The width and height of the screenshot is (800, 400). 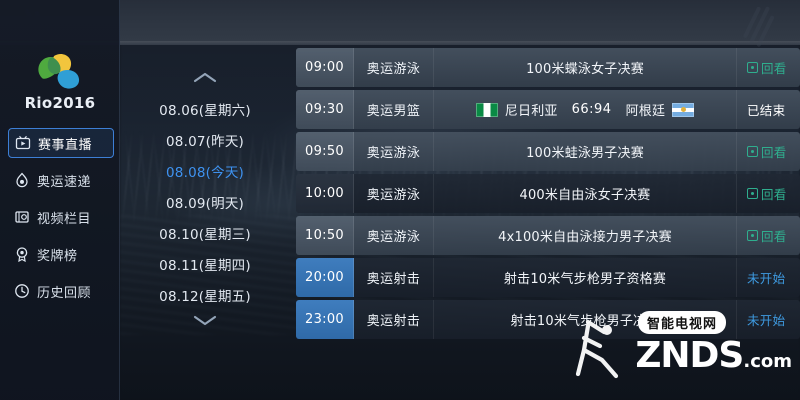 I want to click on row-event-title: 射击10米气步枪男子决赛, so click(x=585, y=321).